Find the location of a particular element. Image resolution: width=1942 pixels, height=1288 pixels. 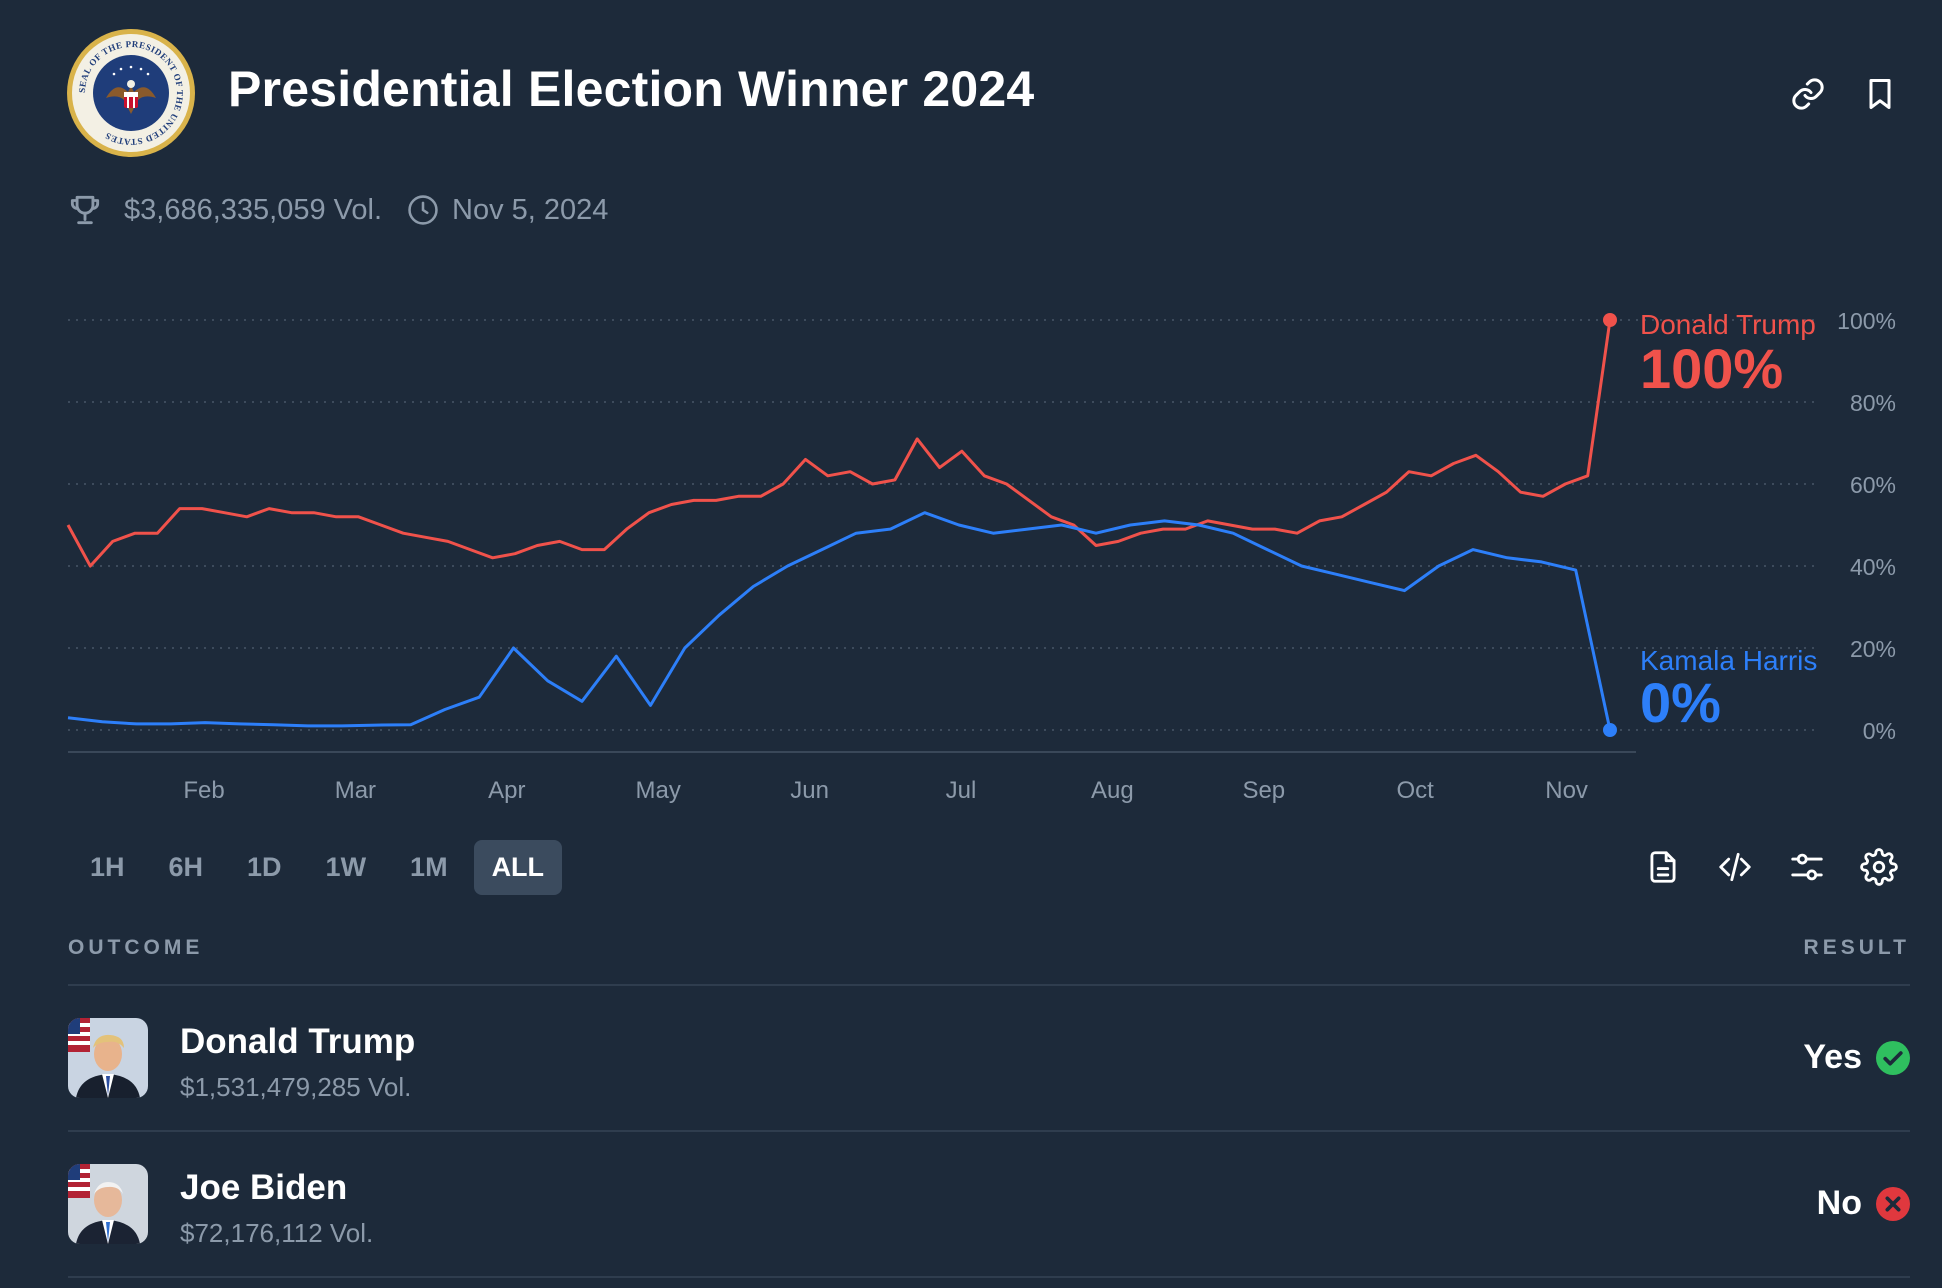

harris-end-point is located at coordinates (1610, 730).